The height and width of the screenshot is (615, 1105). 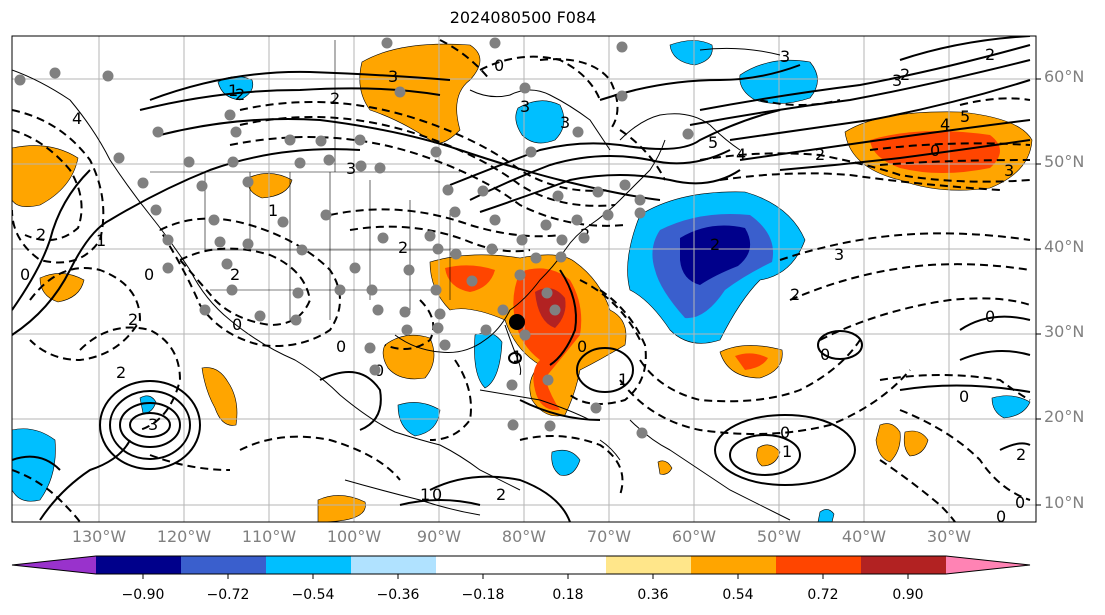 I want to click on colorbar-outline, so click(x=521, y=565).